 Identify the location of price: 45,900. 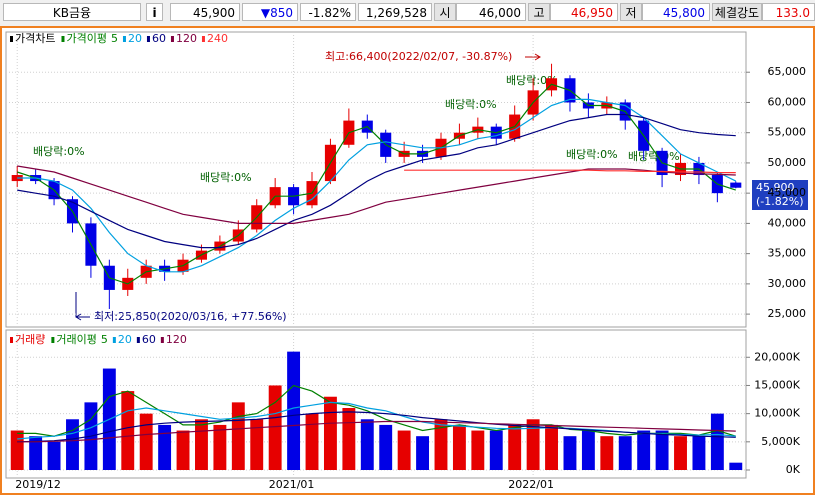
(205, 12).